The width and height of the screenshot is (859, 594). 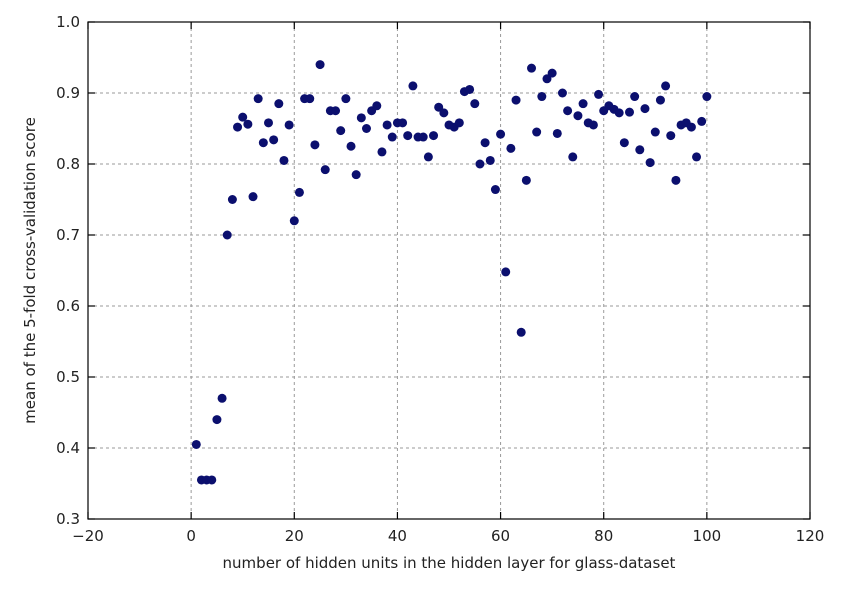 What do you see at coordinates (68, 377) in the screenshot?
I see `y-tick-label: 0.5` at bounding box center [68, 377].